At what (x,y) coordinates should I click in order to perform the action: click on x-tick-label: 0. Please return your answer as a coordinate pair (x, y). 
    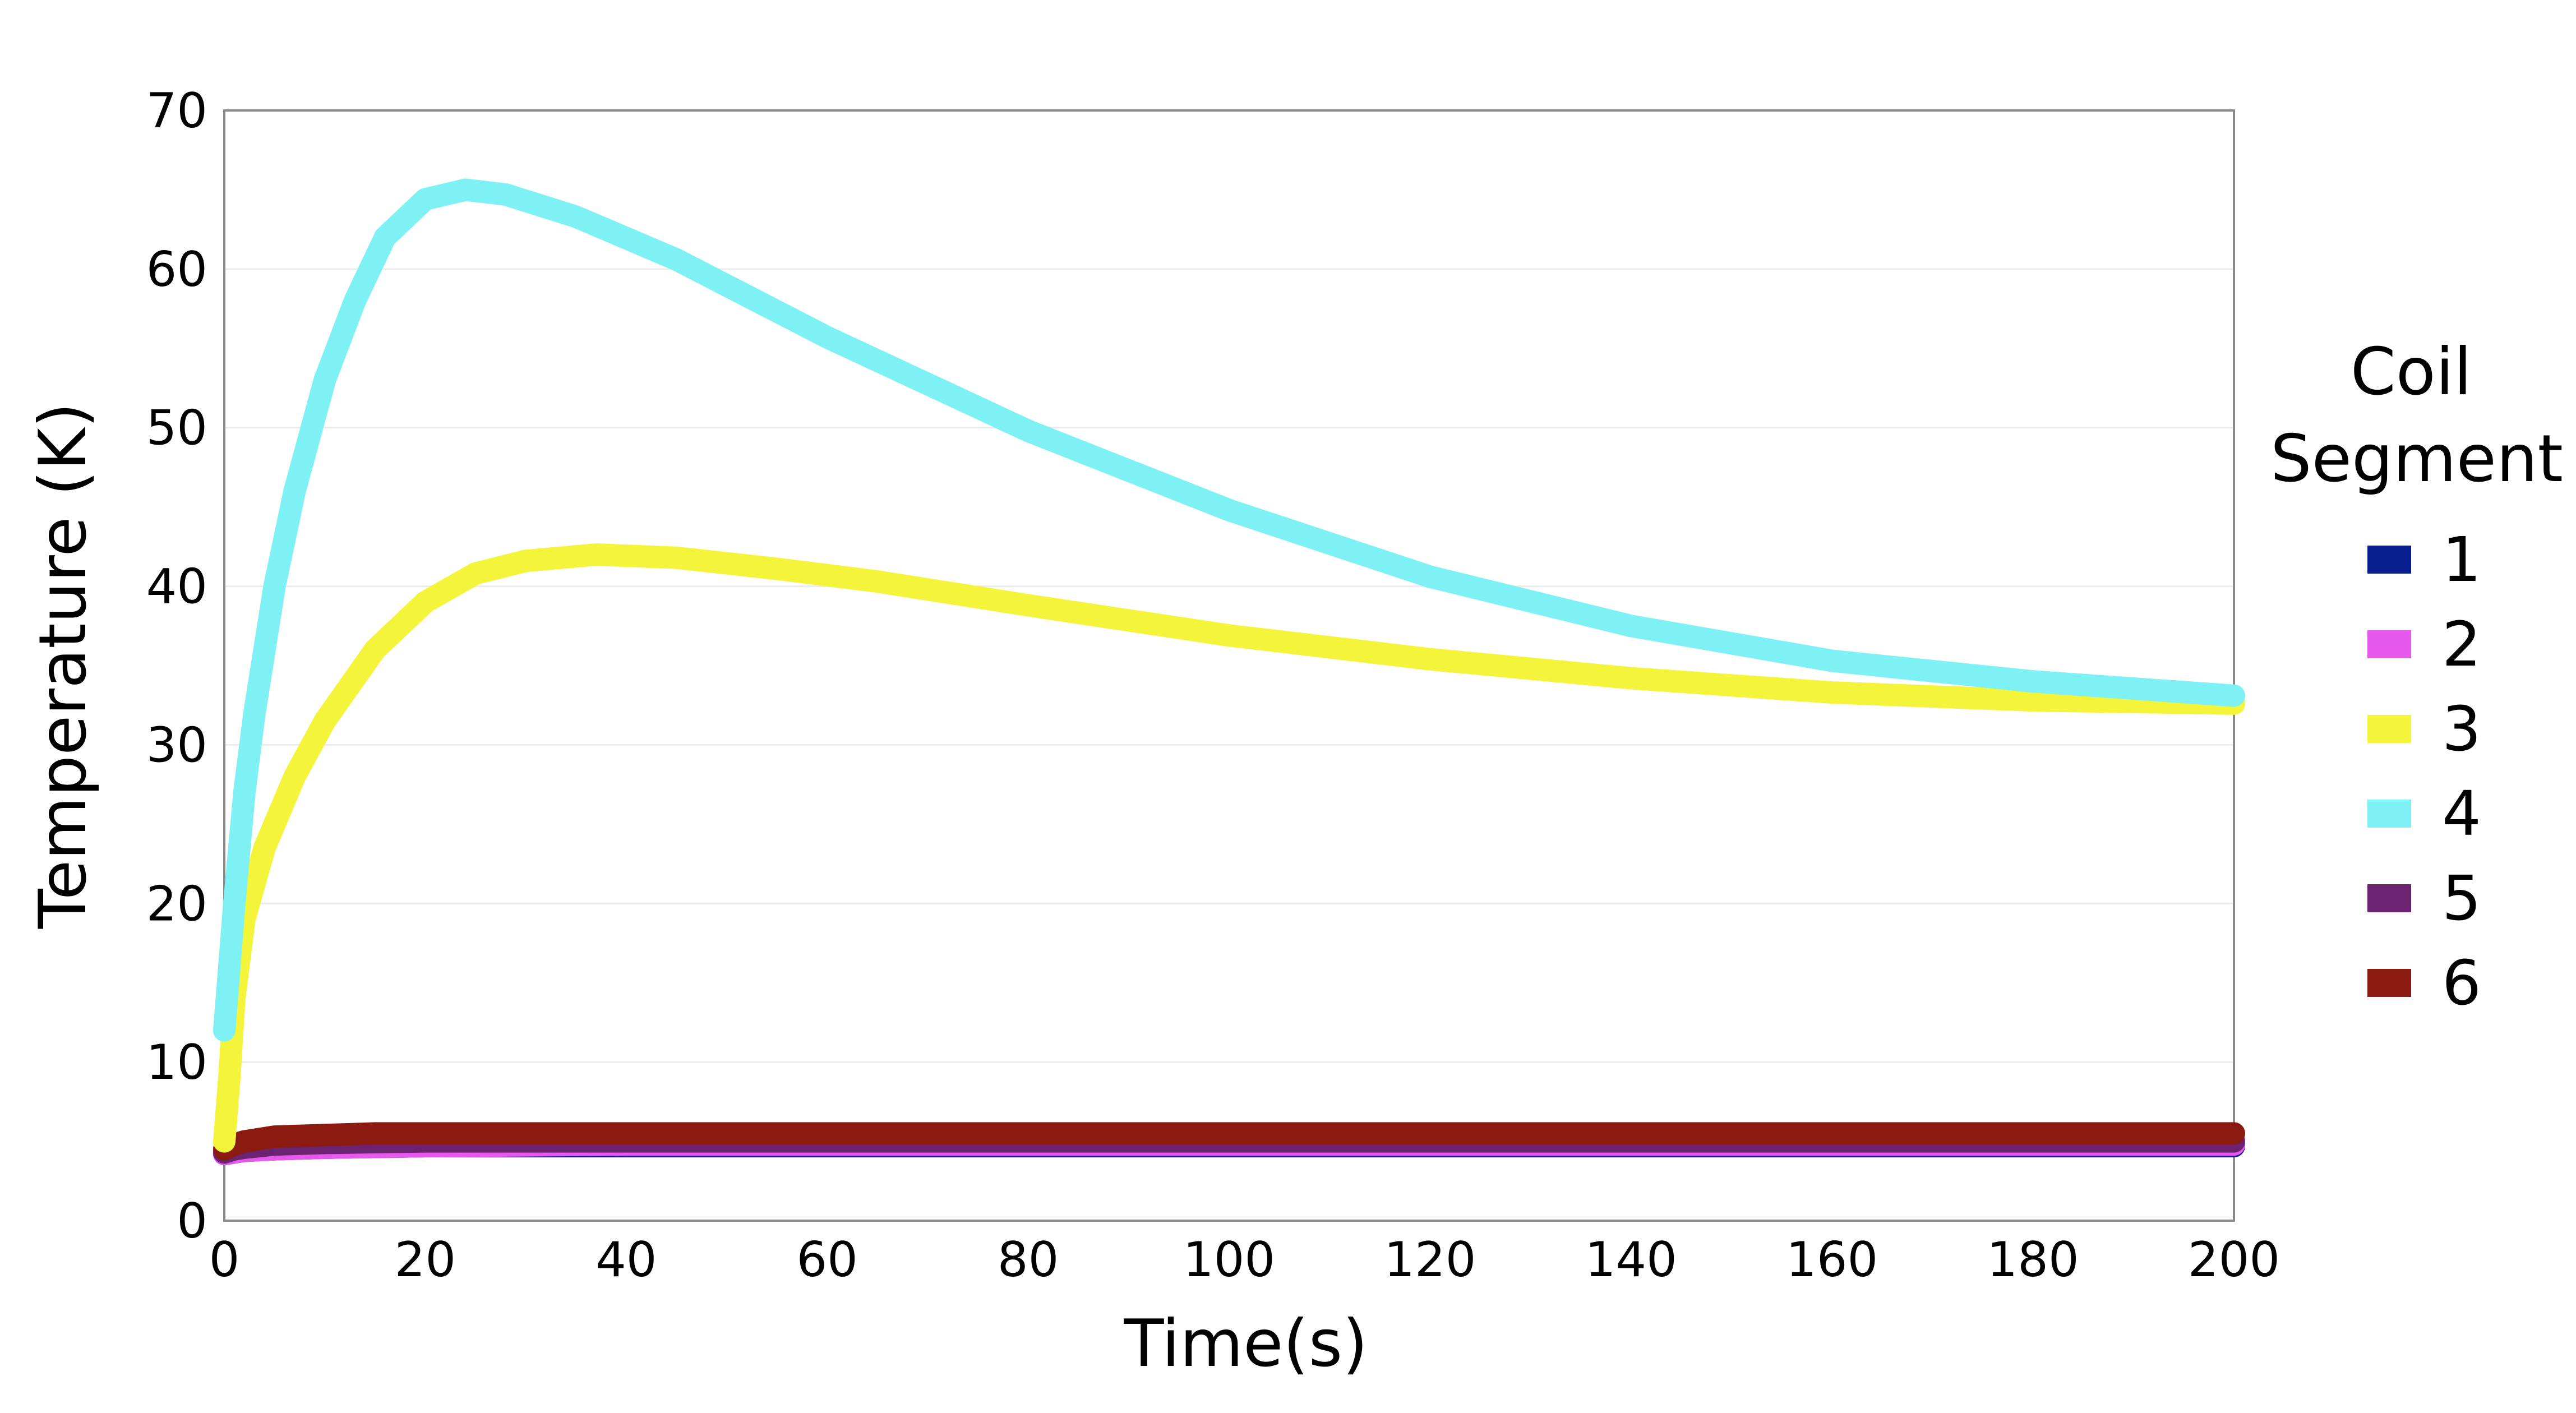
    Looking at the image, I should click on (224, 1260).